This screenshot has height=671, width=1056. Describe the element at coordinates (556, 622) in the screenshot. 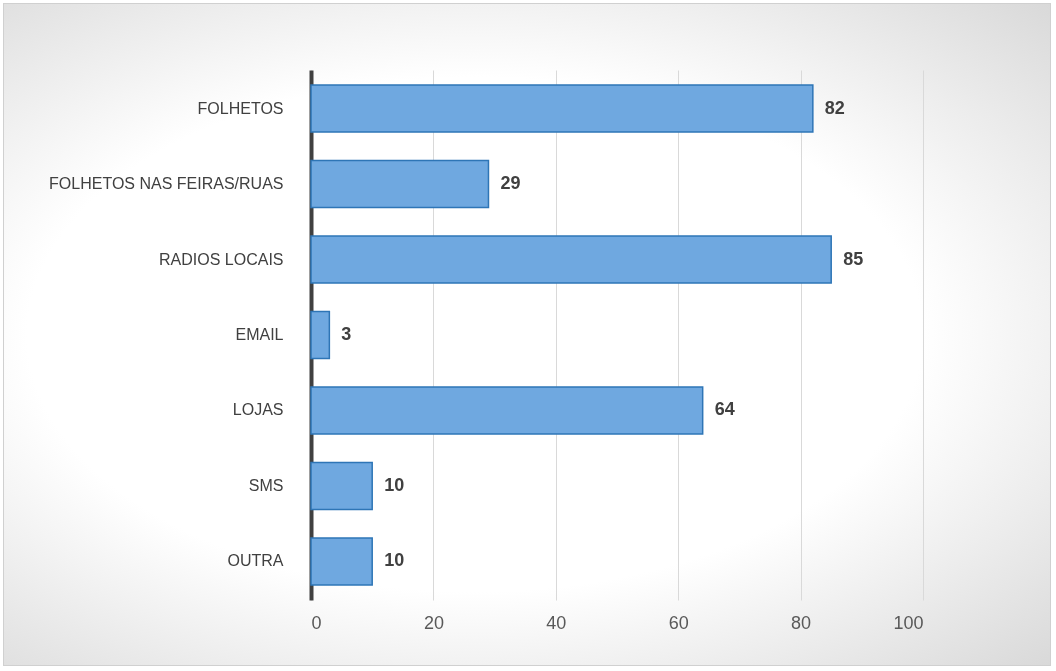

I see `x-tick-label: 40` at that location.